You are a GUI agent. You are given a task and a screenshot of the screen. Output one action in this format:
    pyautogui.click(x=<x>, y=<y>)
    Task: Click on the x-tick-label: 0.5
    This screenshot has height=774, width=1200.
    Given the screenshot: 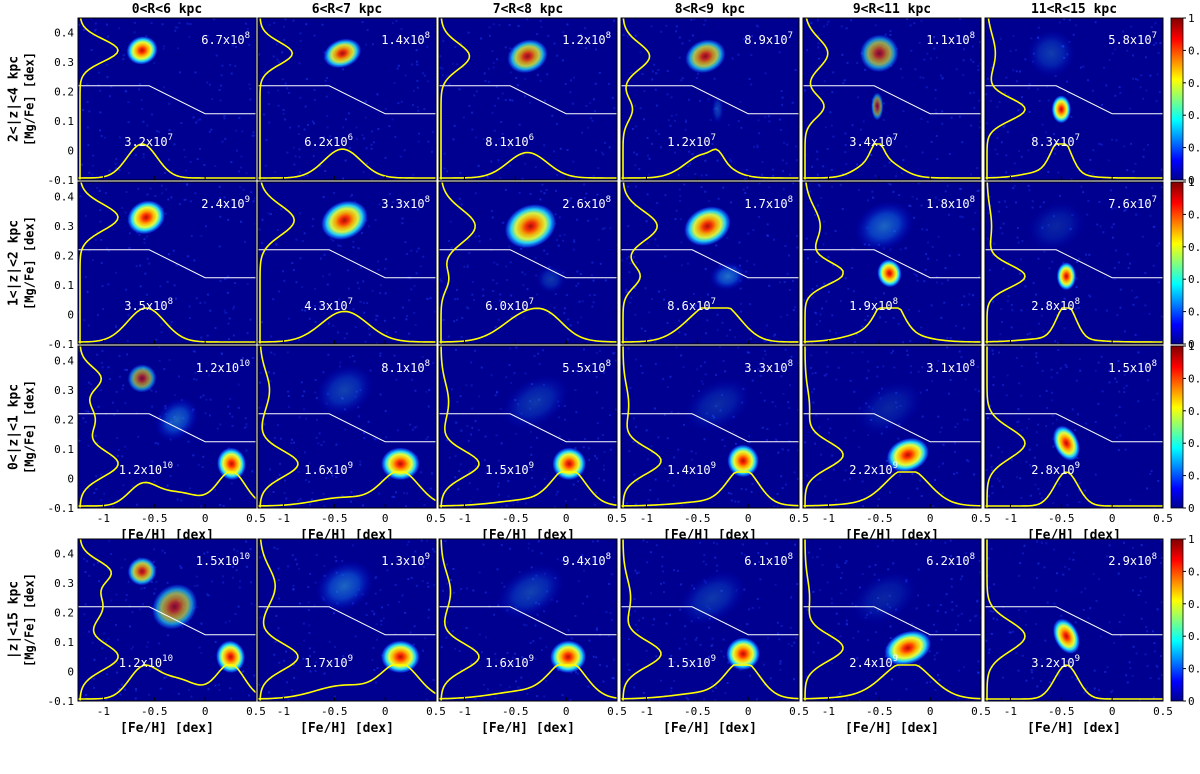 What is the action you would take?
    pyautogui.click(x=436, y=518)
    